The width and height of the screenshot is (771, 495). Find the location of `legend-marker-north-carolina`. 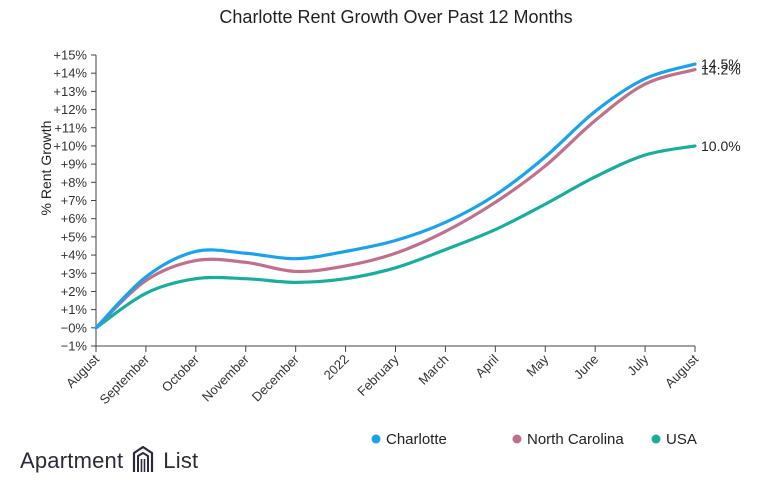

legend-marker-north-carolina is located at coordinates (517, 439).